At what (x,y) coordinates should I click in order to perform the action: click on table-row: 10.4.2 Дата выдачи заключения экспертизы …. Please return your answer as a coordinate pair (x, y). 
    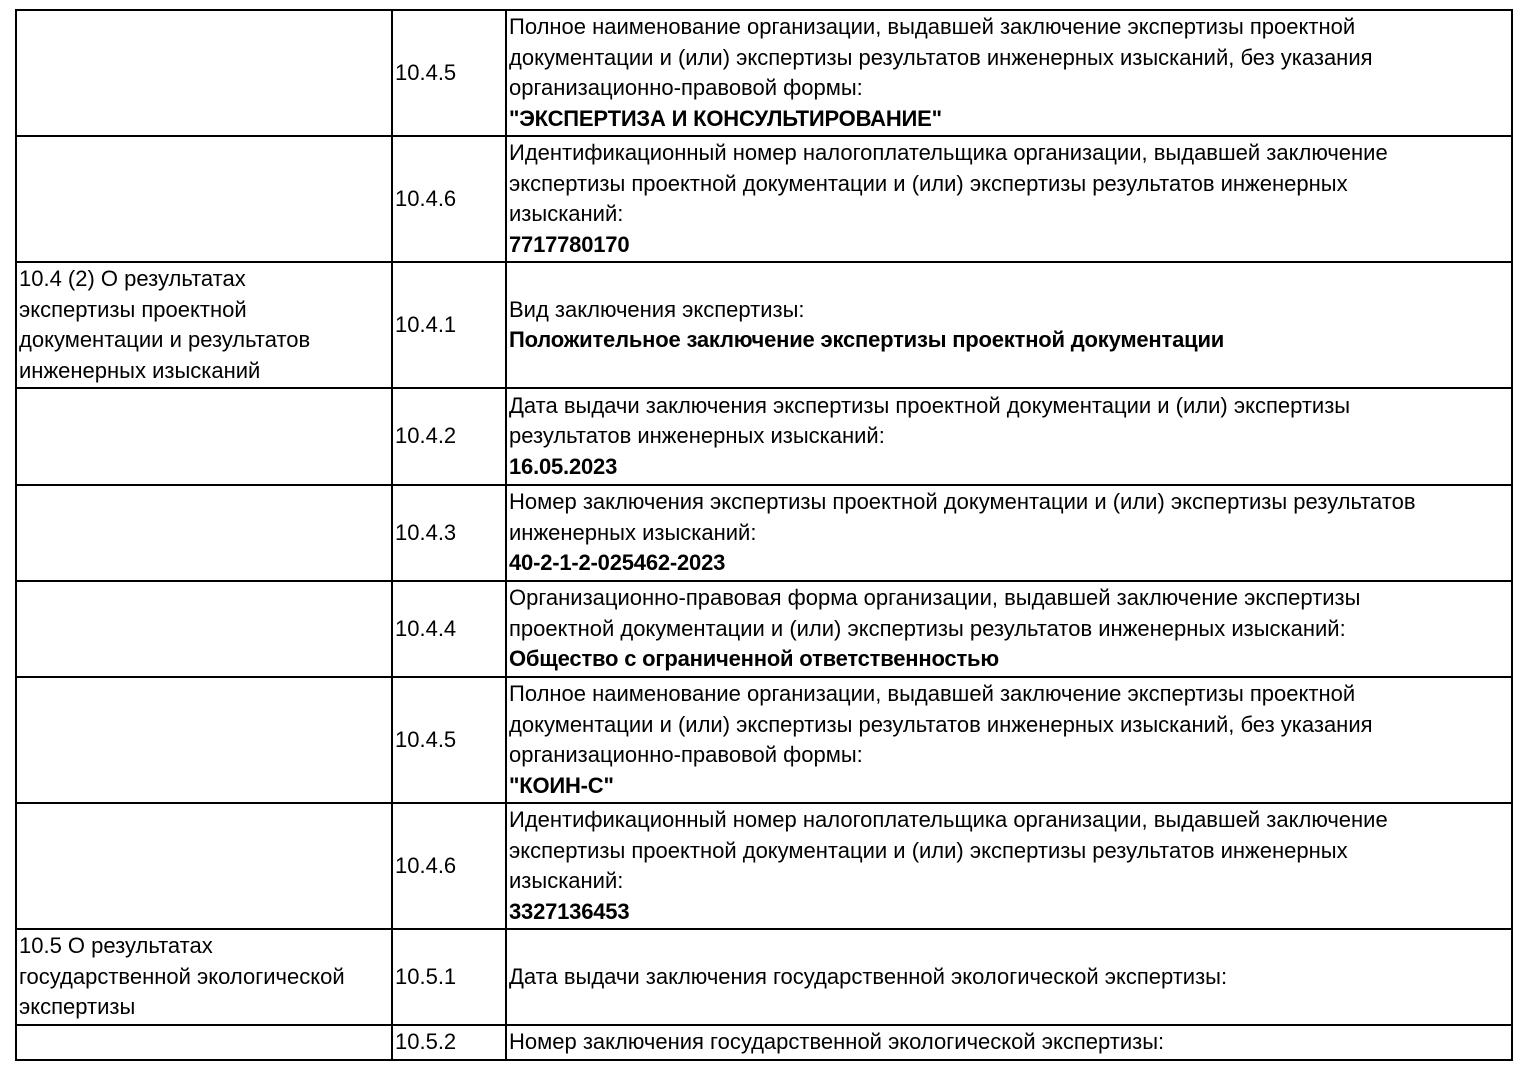
    Looking at the image, I should click on (764, 436).